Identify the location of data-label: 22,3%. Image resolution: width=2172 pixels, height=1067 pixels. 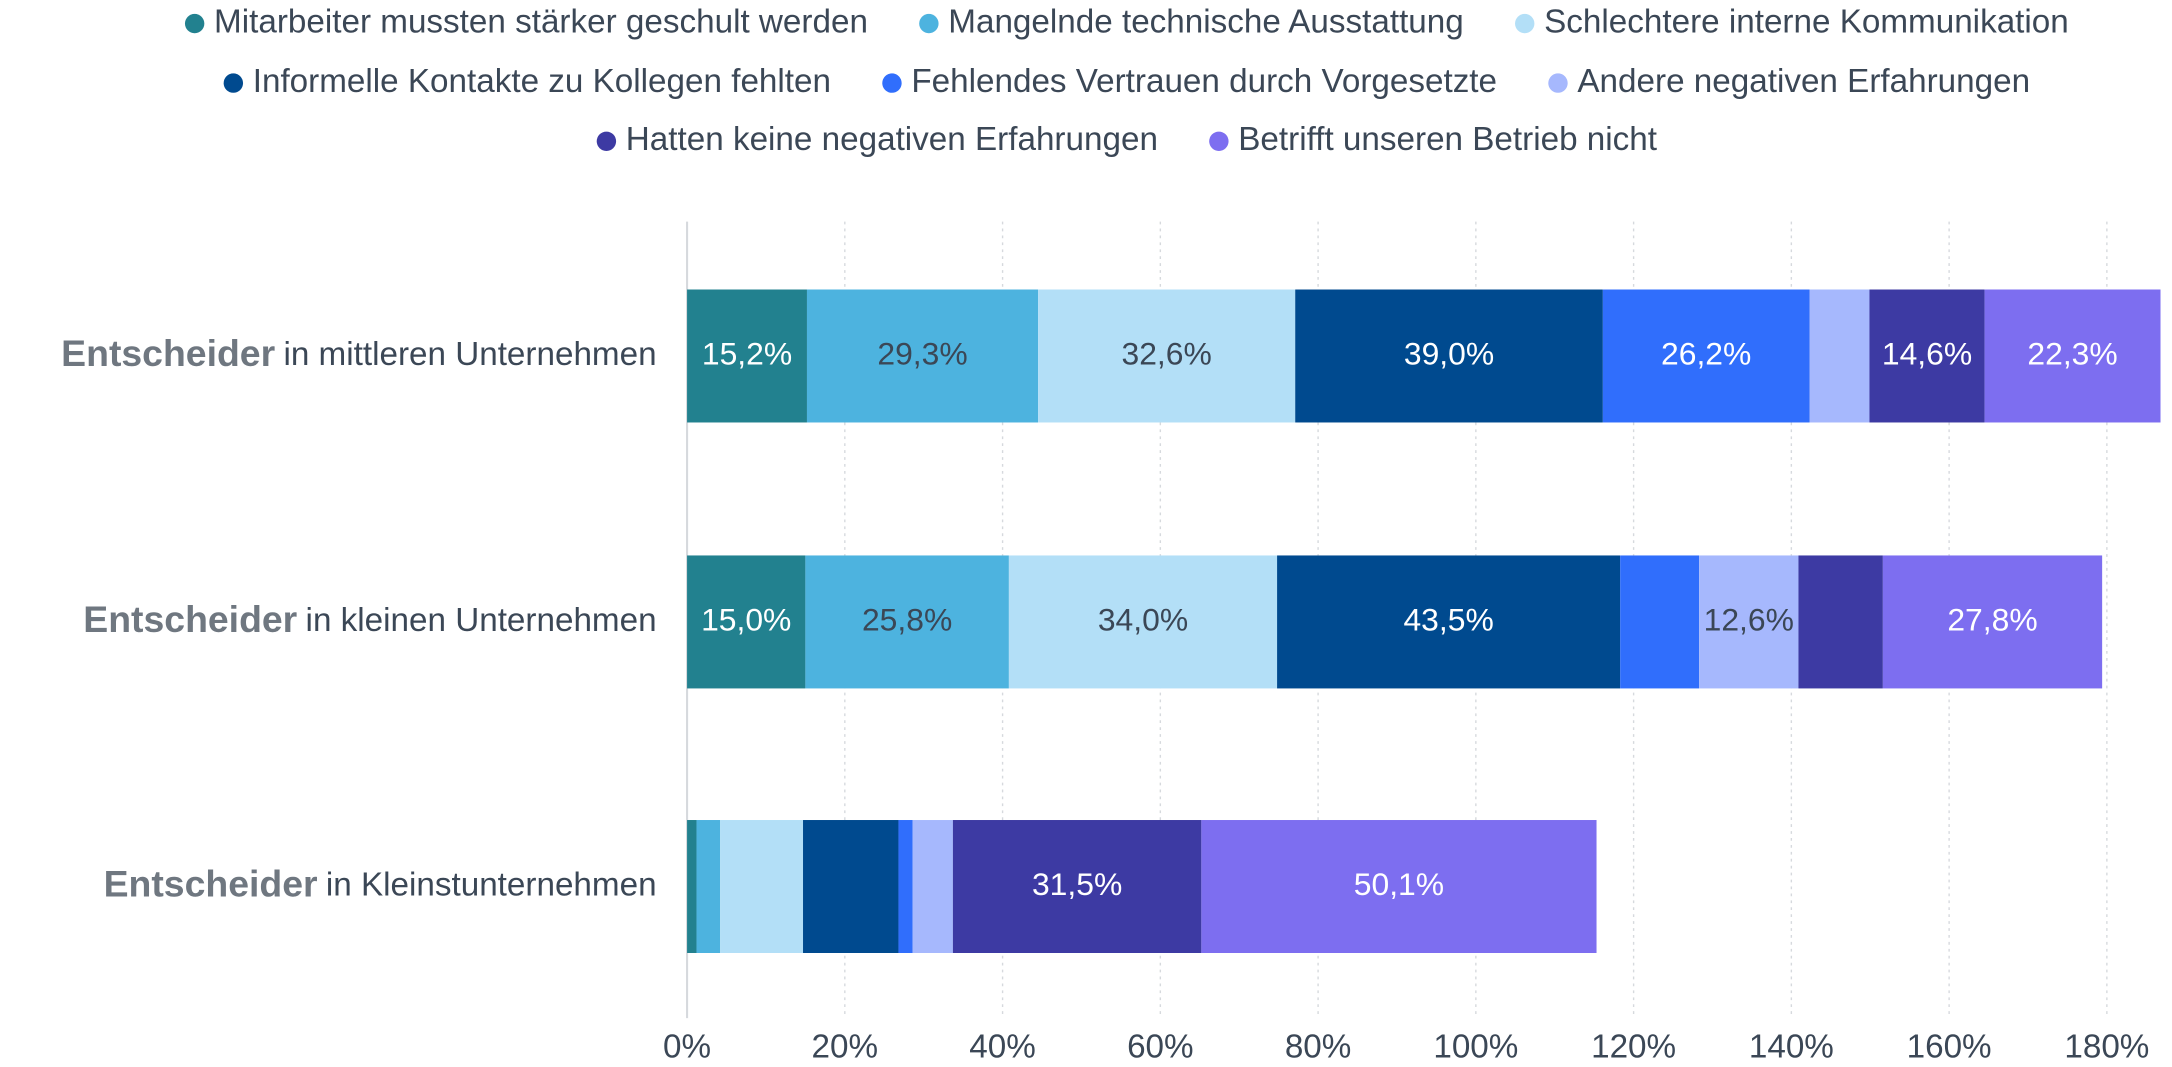
(2072, 353).